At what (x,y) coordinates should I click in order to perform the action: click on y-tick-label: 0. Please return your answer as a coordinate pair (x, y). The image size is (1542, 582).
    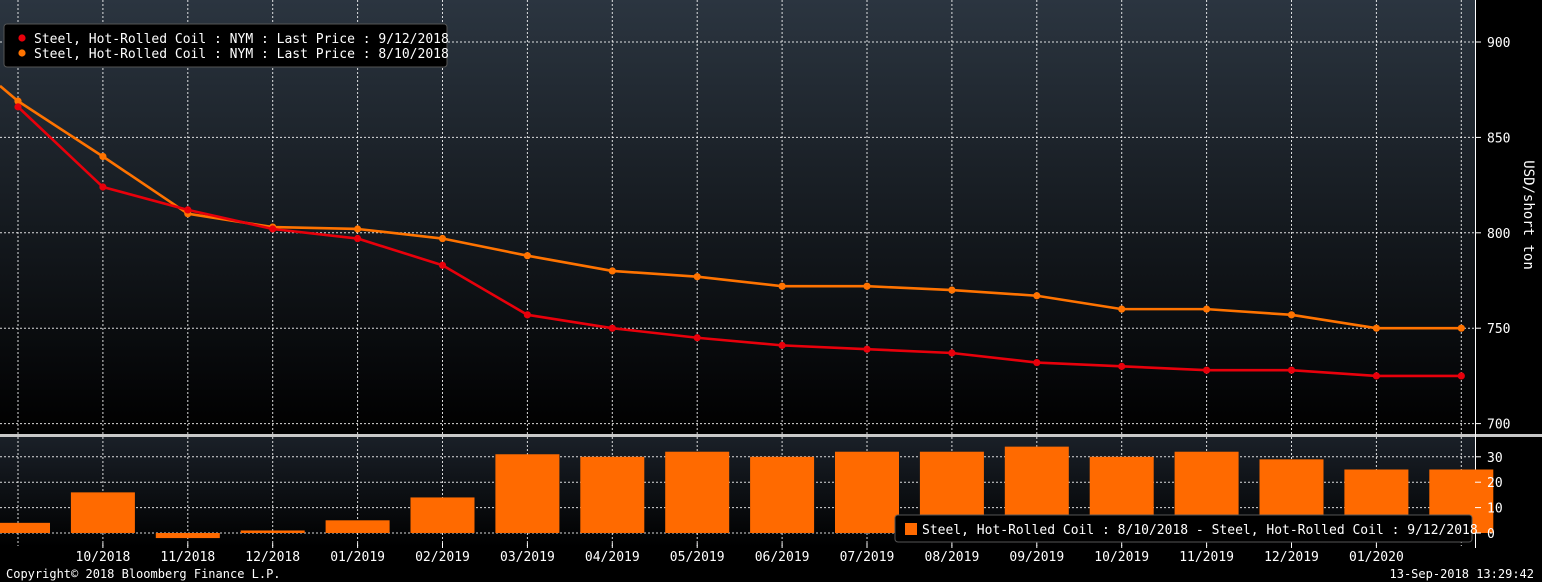
    Looking at the image, I should click on (1491, 534).